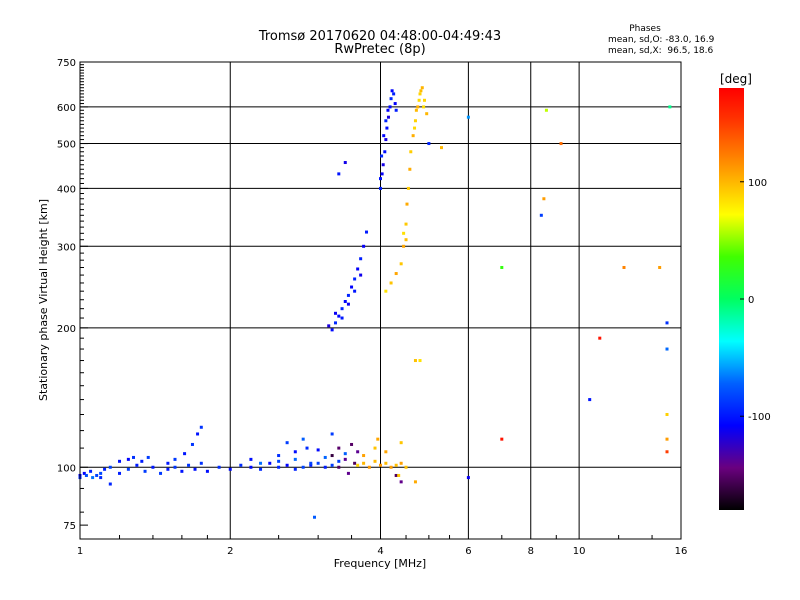 The image size is (800, 600). What do you see at coordinates (531, 551) in the screenshot?
I see `x-tick-label: 8` at bounding box center [531, 551].